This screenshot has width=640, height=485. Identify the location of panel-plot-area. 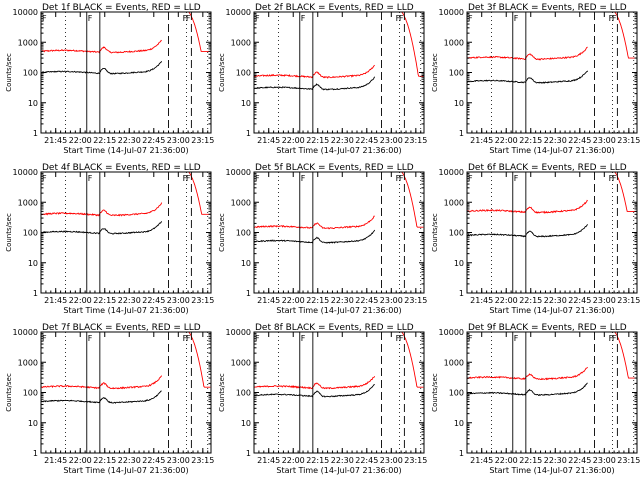
(339, 51).